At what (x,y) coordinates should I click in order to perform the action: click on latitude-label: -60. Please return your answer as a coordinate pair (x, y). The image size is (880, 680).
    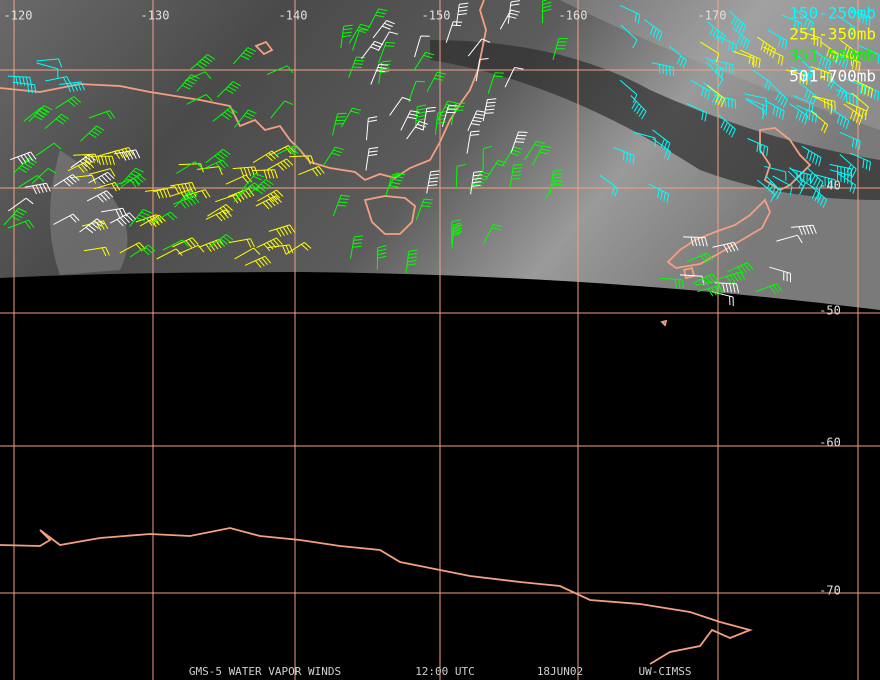
    Looking at the image, I should click on (830, 443).